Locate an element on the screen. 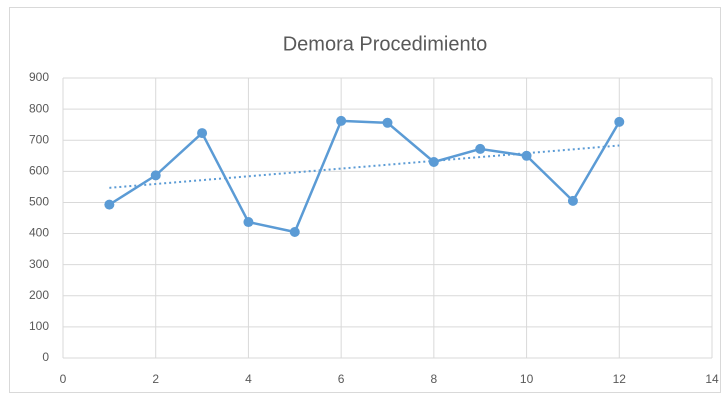  y-tick-label: 800 is located at coordinates (39, 108).